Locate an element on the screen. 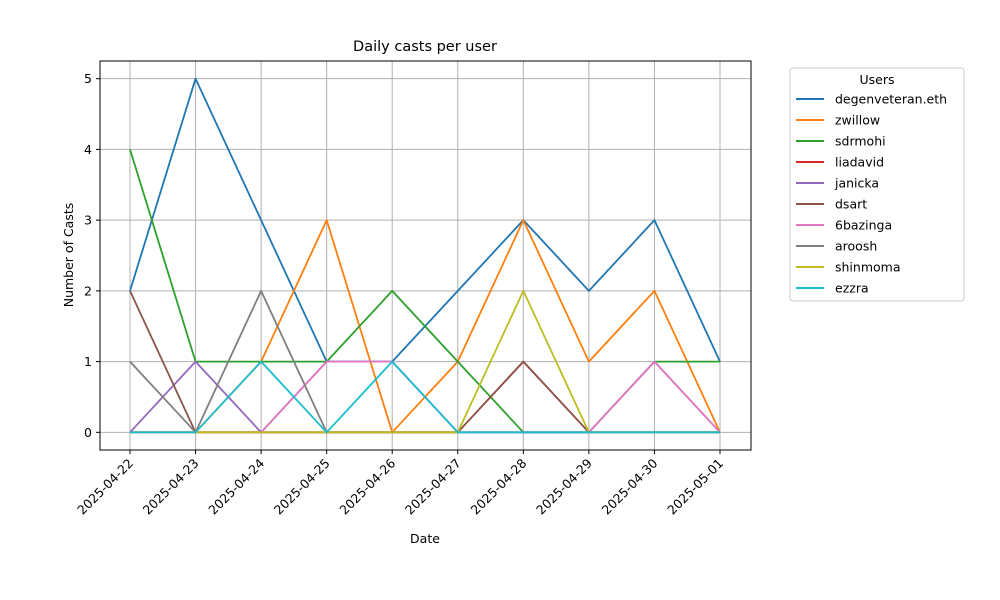 Image resolution: width=1000 pixels, height=600 pixels. x-tick-label: 2025-05-01 is located at coordinates (695, 487).